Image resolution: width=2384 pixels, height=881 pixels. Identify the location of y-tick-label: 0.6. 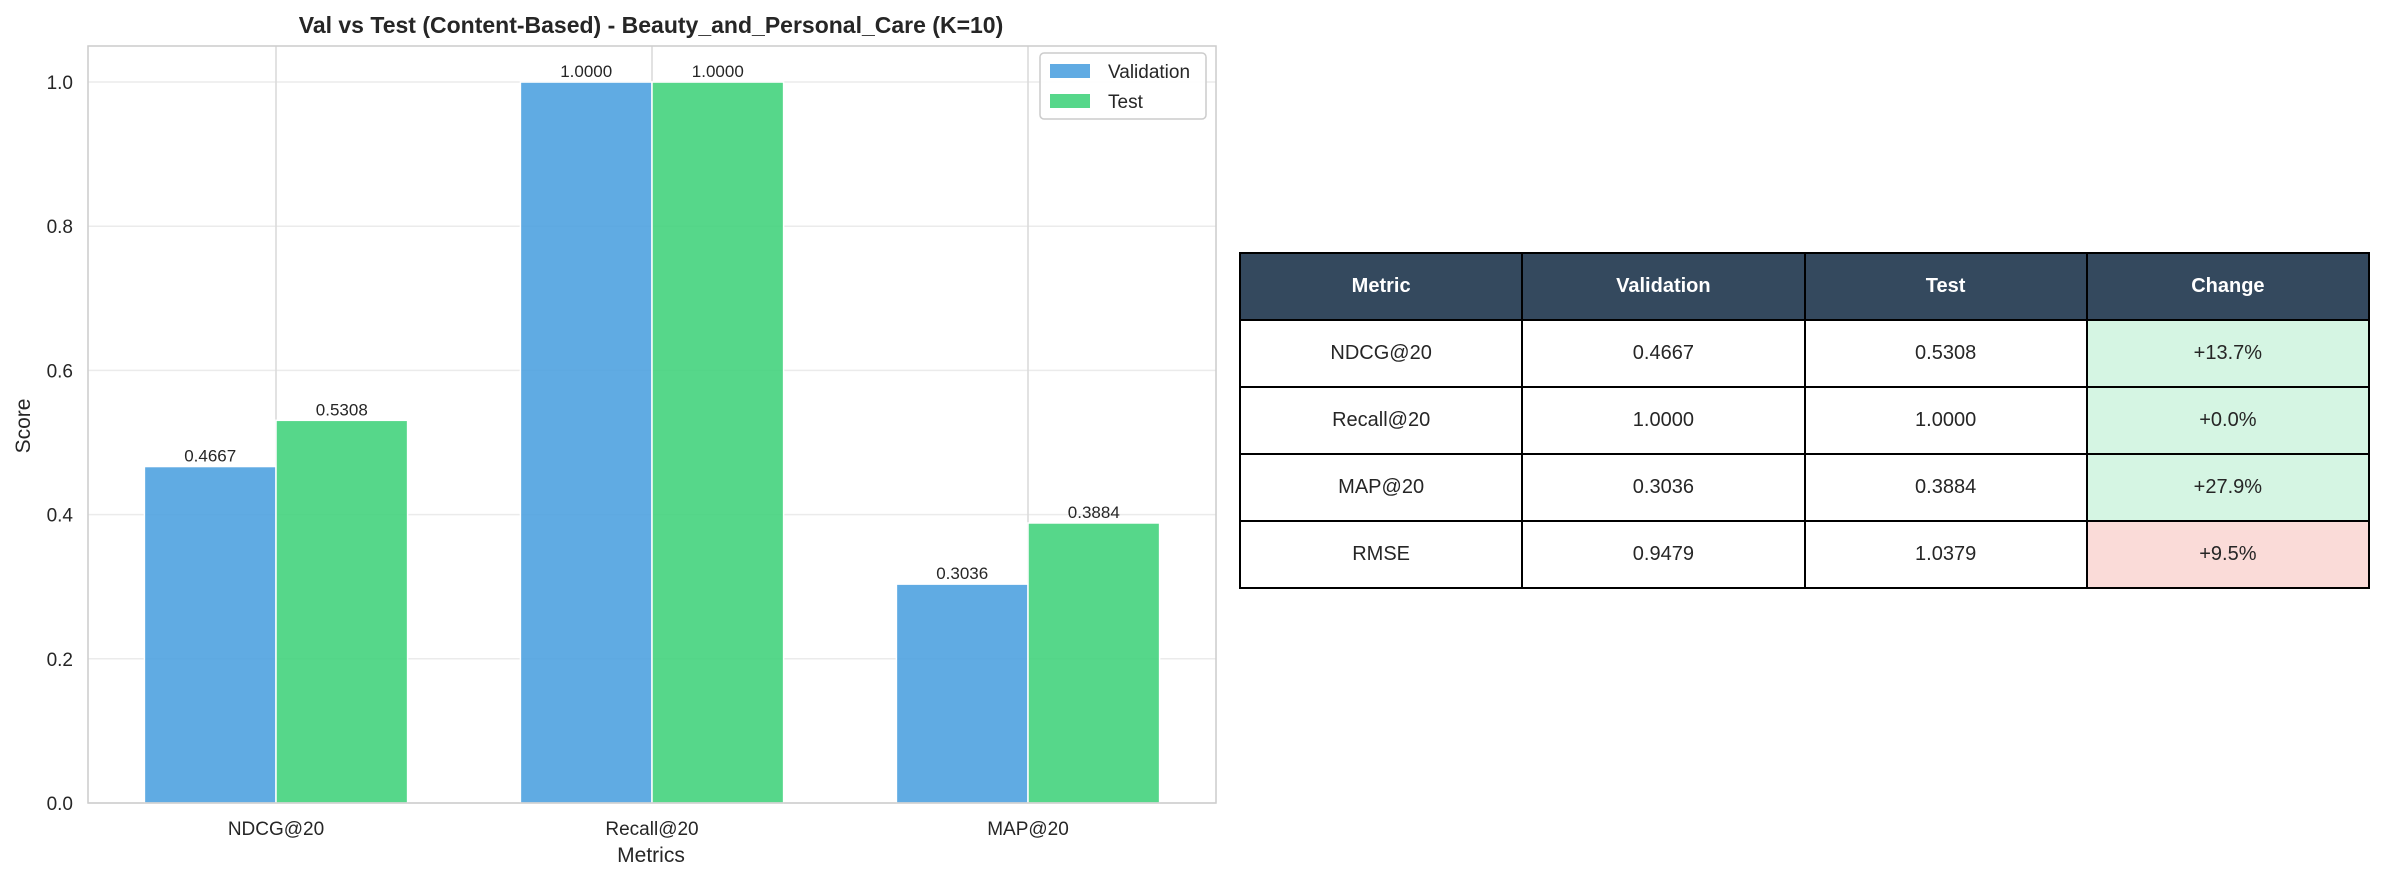
(60, 371).